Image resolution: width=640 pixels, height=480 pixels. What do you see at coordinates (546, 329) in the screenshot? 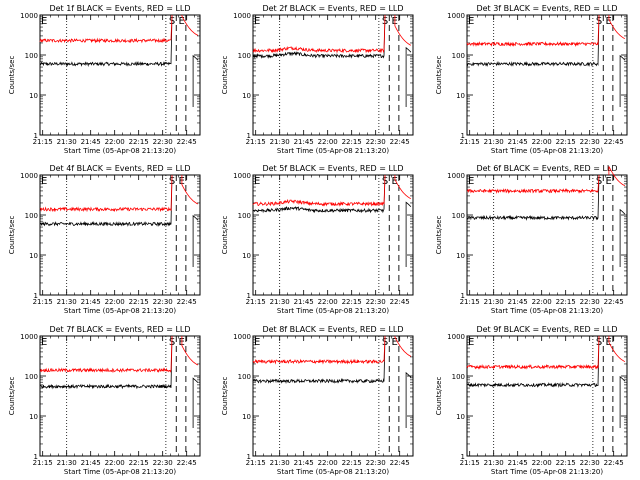
I see `chart-title: Det 9f BLACK = Events, RED = LLD` at bounding box center [546, 329].